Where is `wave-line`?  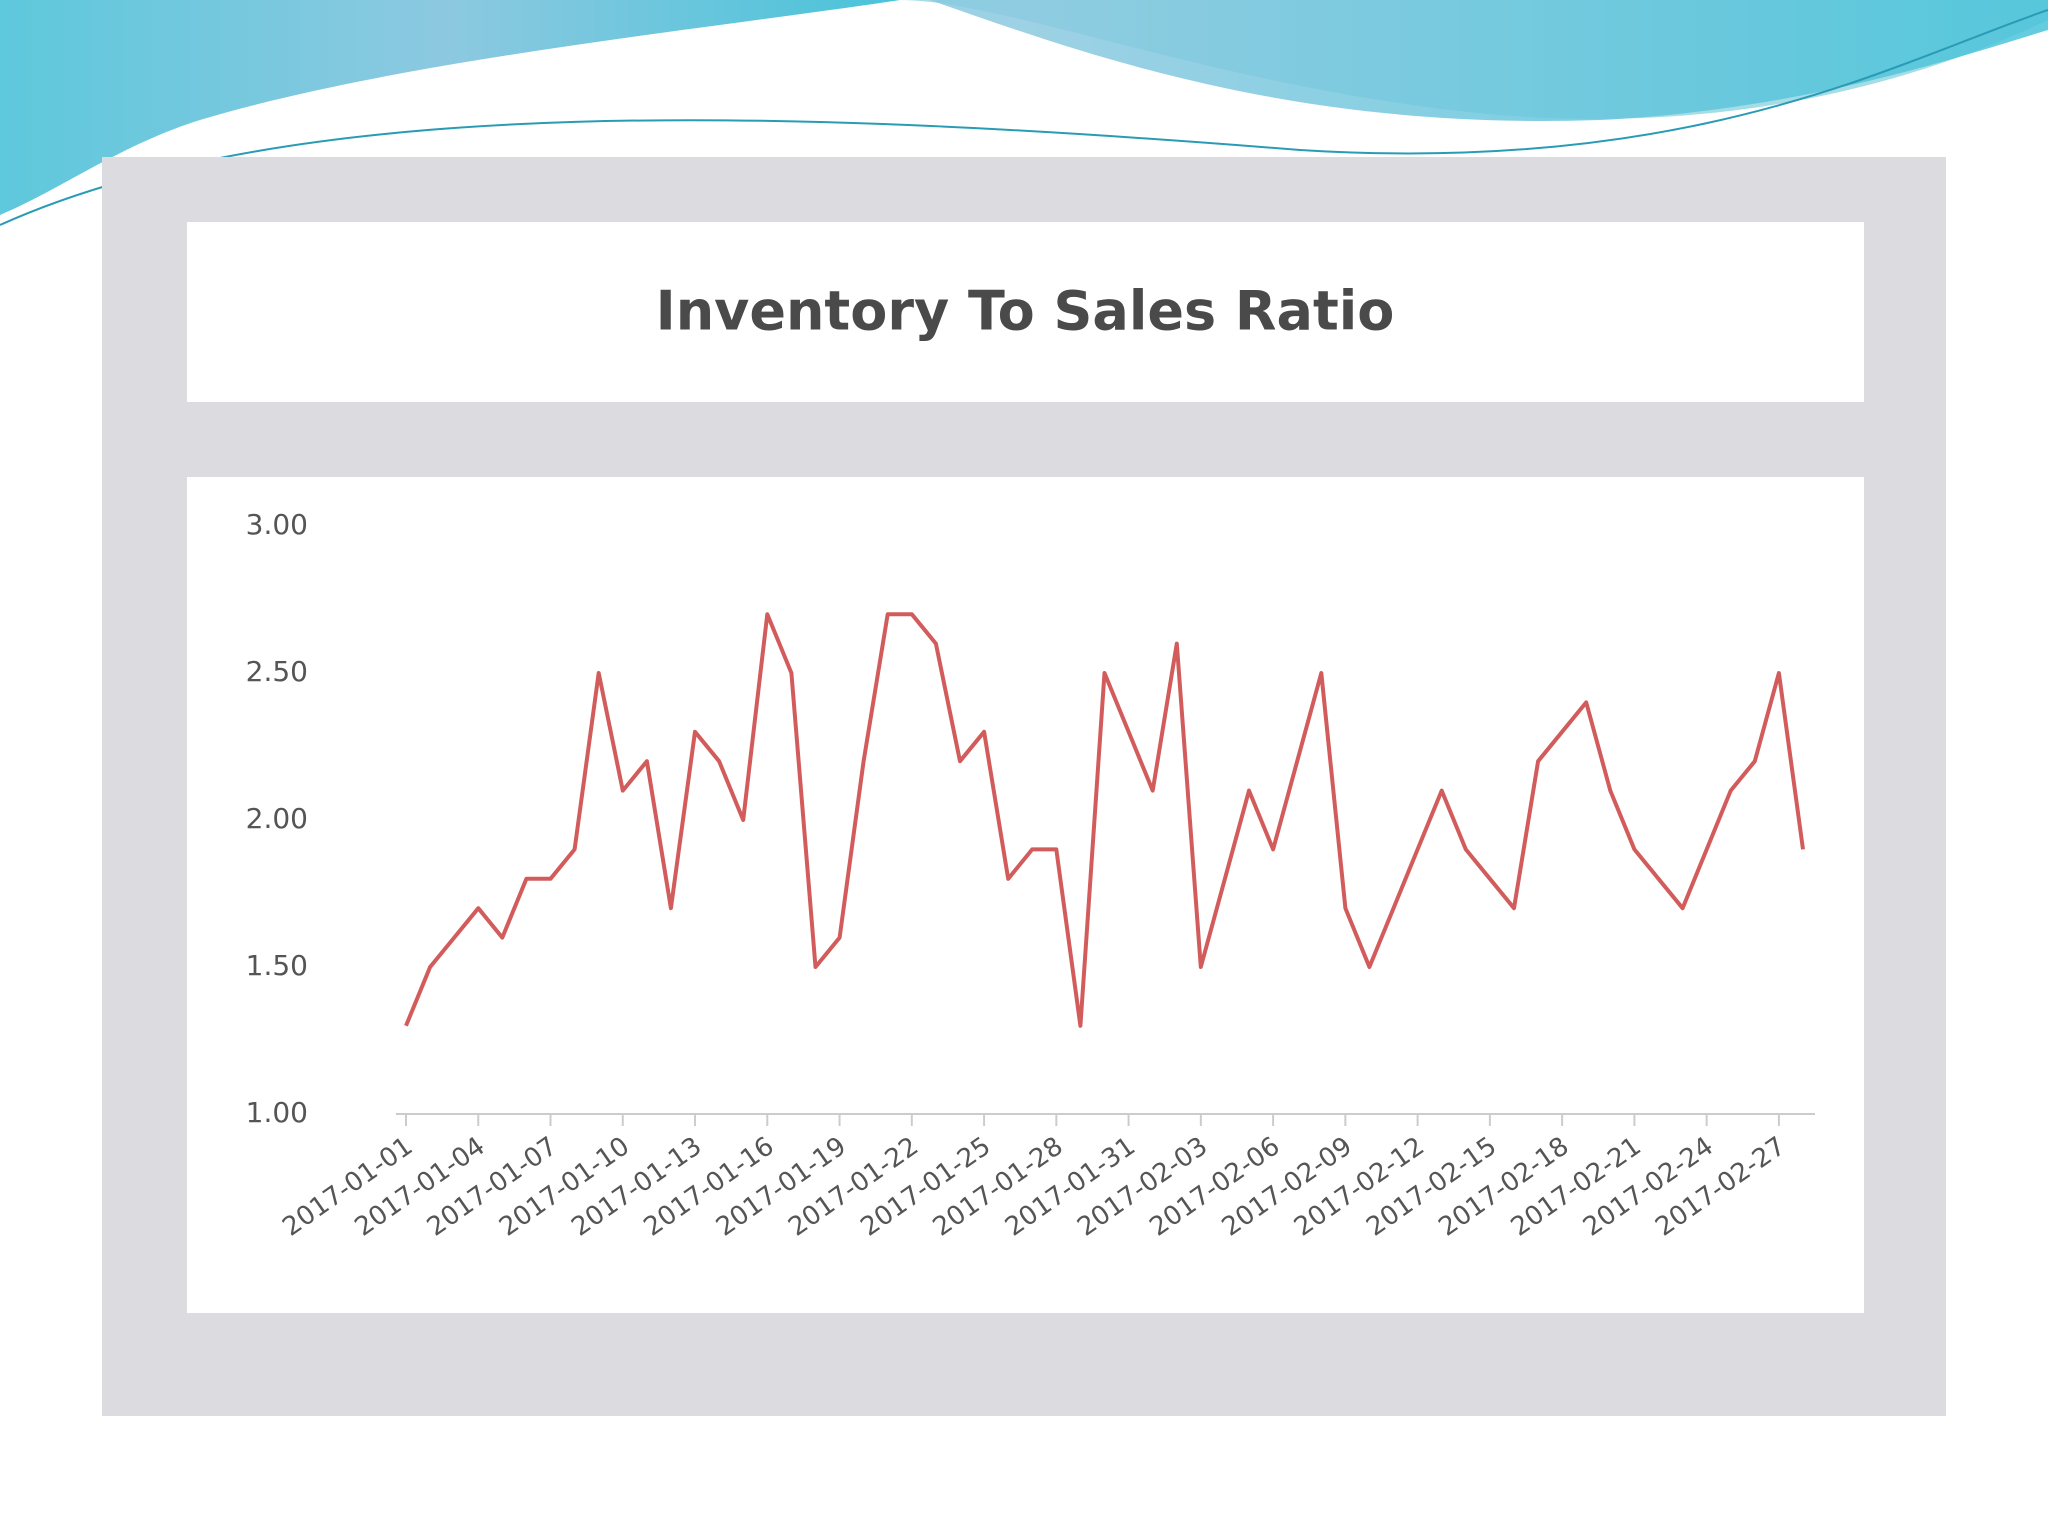
wave-line is located at coordinates (1024, 117).